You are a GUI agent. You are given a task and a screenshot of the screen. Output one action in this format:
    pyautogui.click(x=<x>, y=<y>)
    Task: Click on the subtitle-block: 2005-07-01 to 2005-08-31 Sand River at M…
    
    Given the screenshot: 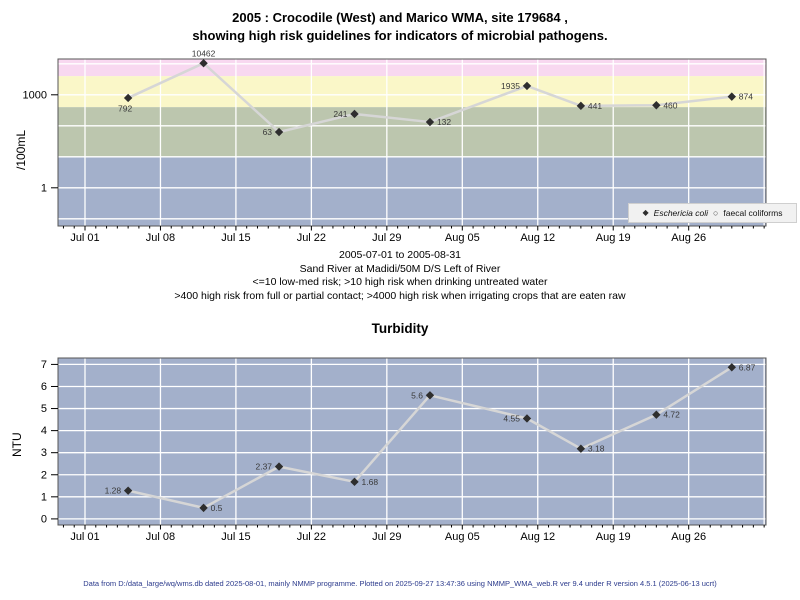 What is the action you would take?
    pyautogui.click(x=400, y=276)
    